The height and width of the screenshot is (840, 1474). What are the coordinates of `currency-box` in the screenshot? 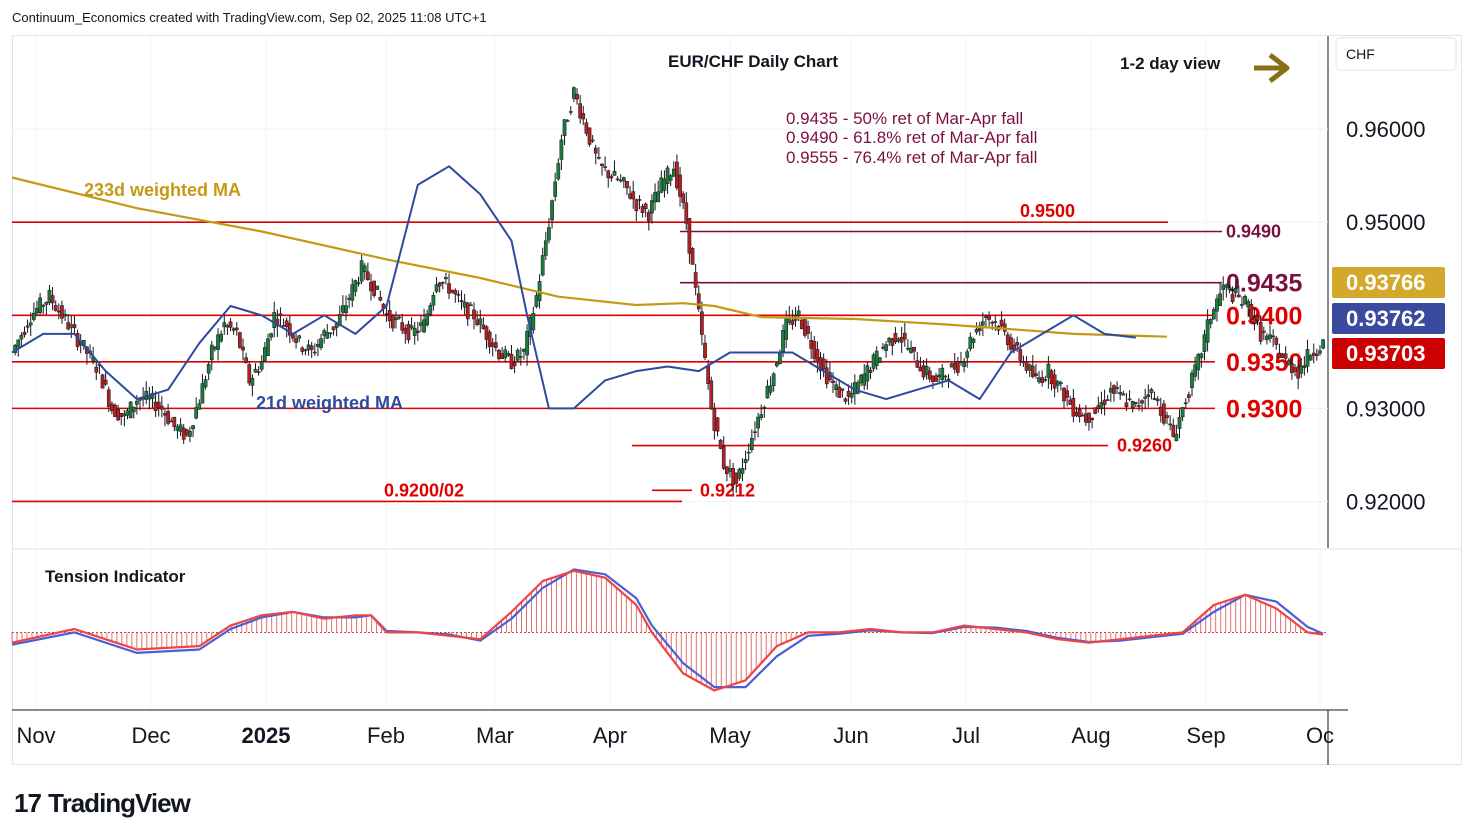 It's located at (1396, 54).